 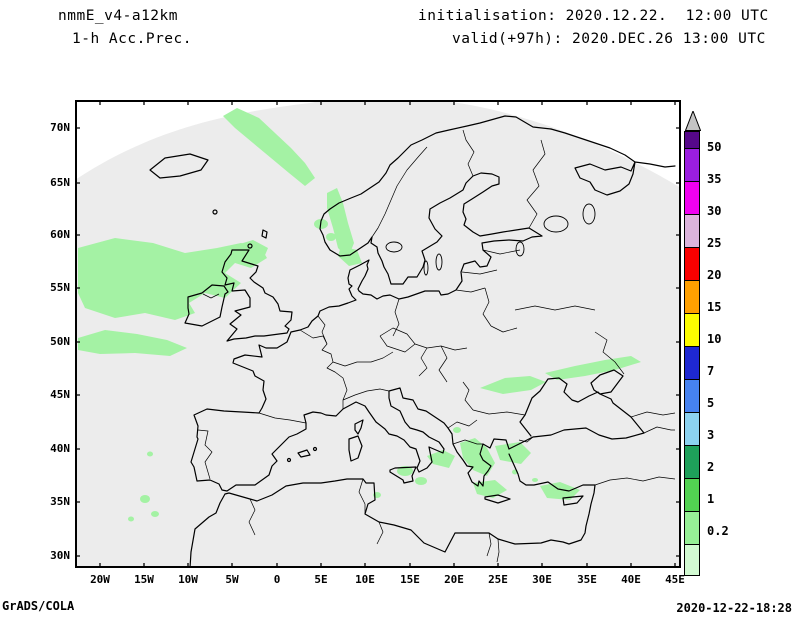 I want to click on colorbar, so click(x=693, y=343).